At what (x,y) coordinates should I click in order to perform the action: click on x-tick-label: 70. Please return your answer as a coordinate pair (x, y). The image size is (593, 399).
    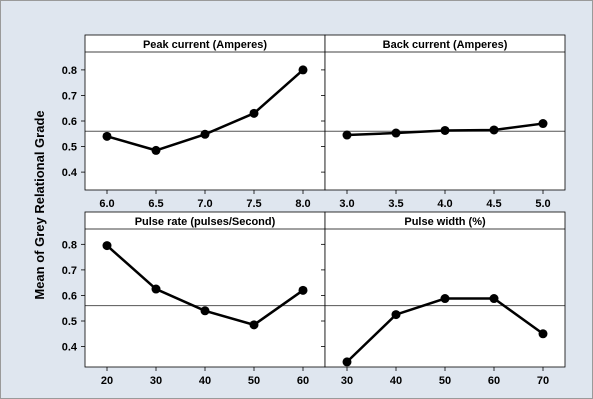
    Looking at the image, I should click on (543, 381).